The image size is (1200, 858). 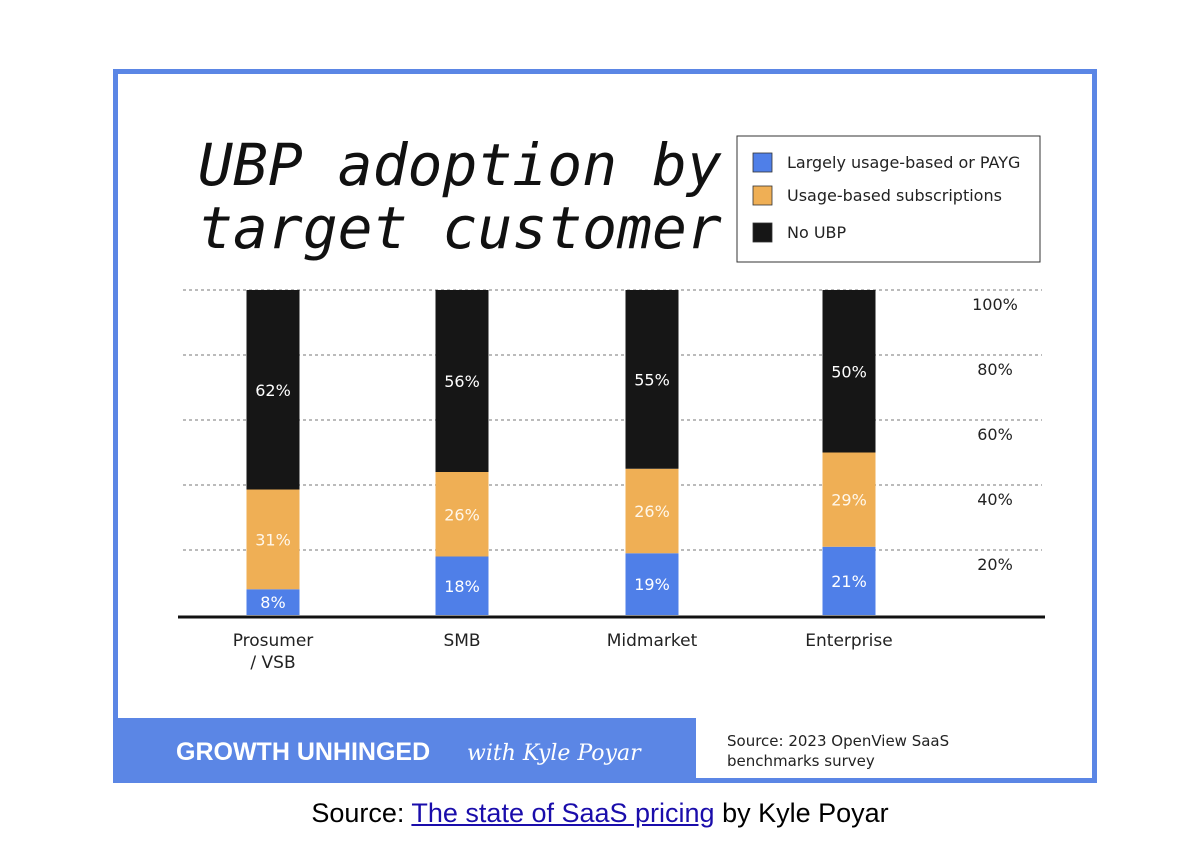 What do you see at coordinates (460, 165) in the screenshot?
I see `chart-title-line-1: UBP adoption by` at bounding box center [460, 165].